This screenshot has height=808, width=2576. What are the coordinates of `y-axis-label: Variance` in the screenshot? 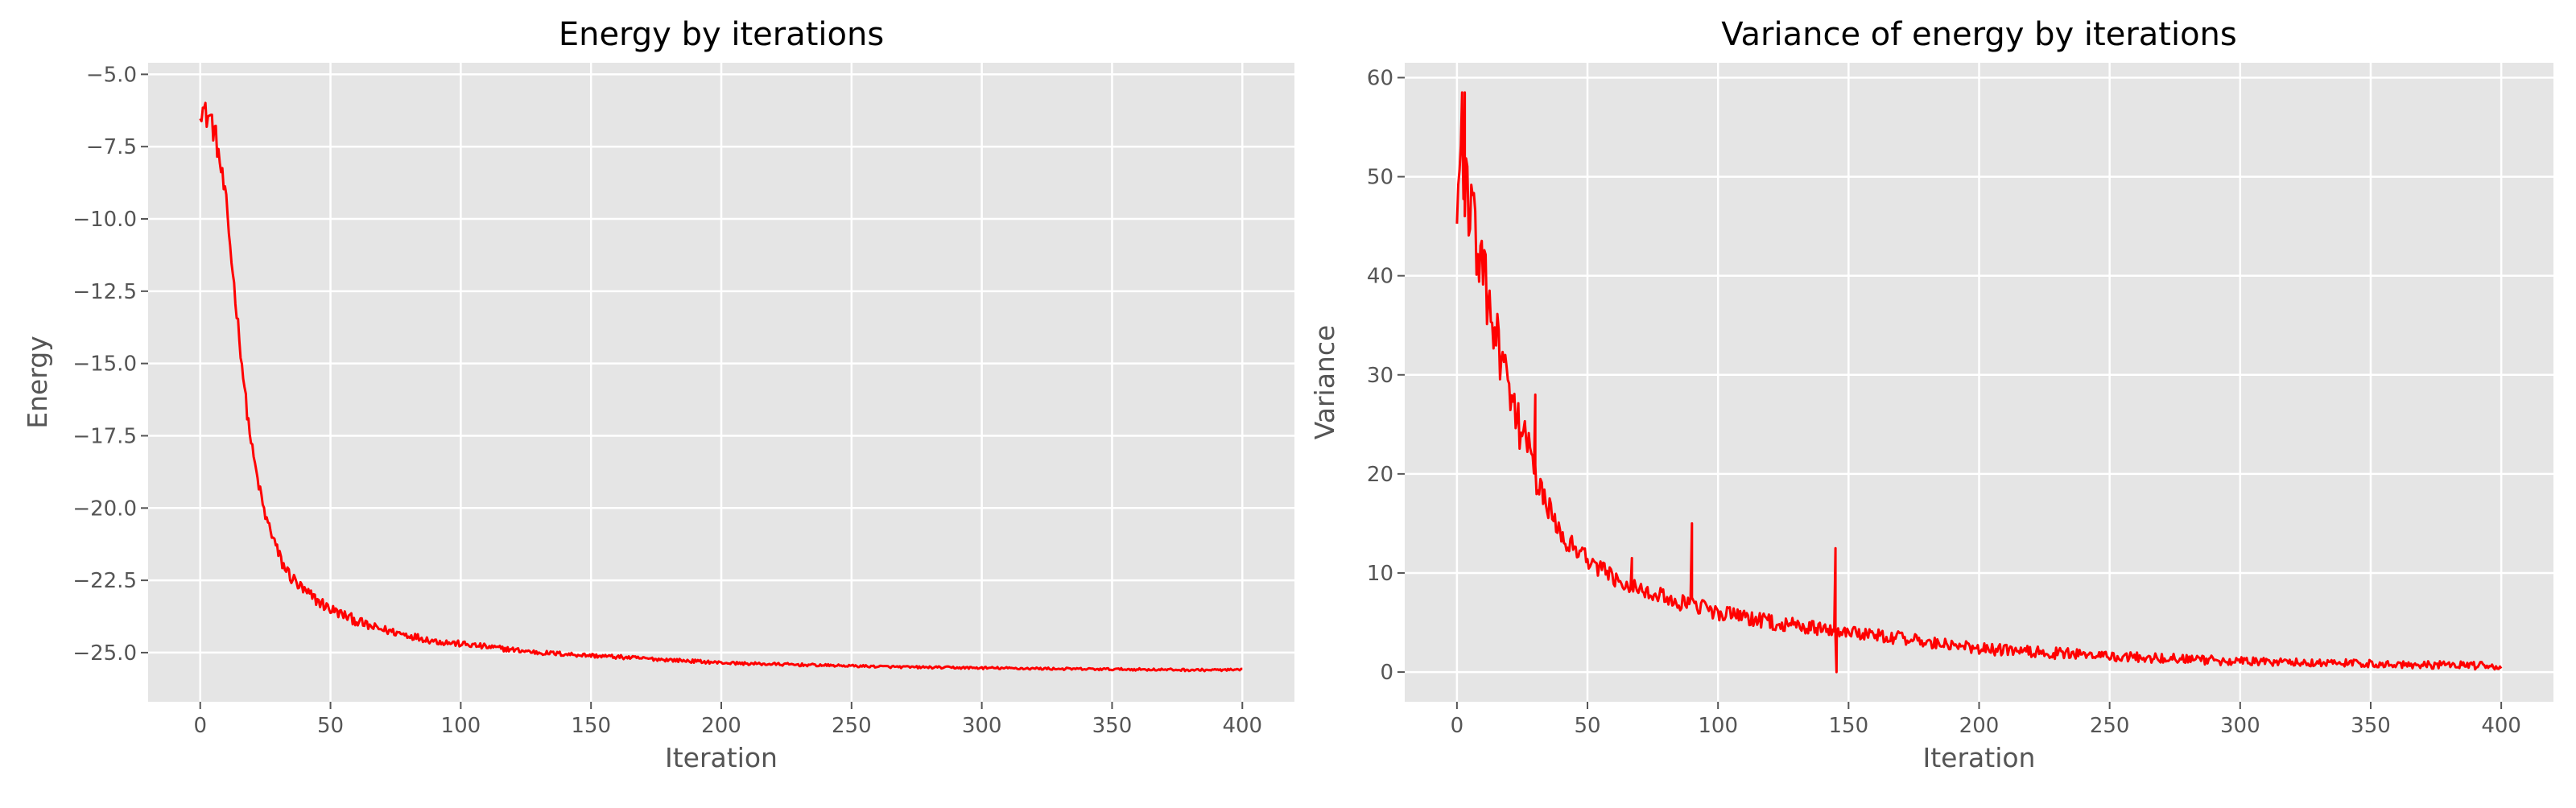 It's located at (1324, 382).